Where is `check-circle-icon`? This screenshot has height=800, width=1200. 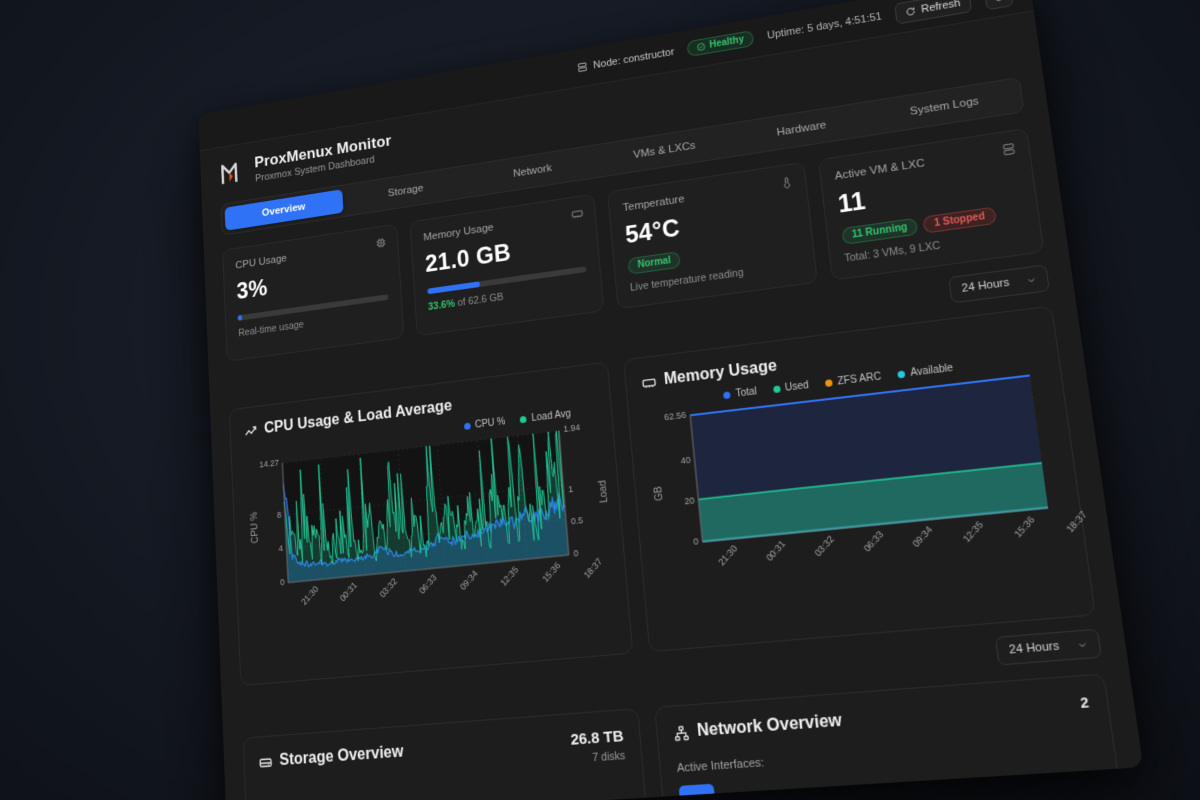 check-circle-icon is located at coordinates (701, 47).